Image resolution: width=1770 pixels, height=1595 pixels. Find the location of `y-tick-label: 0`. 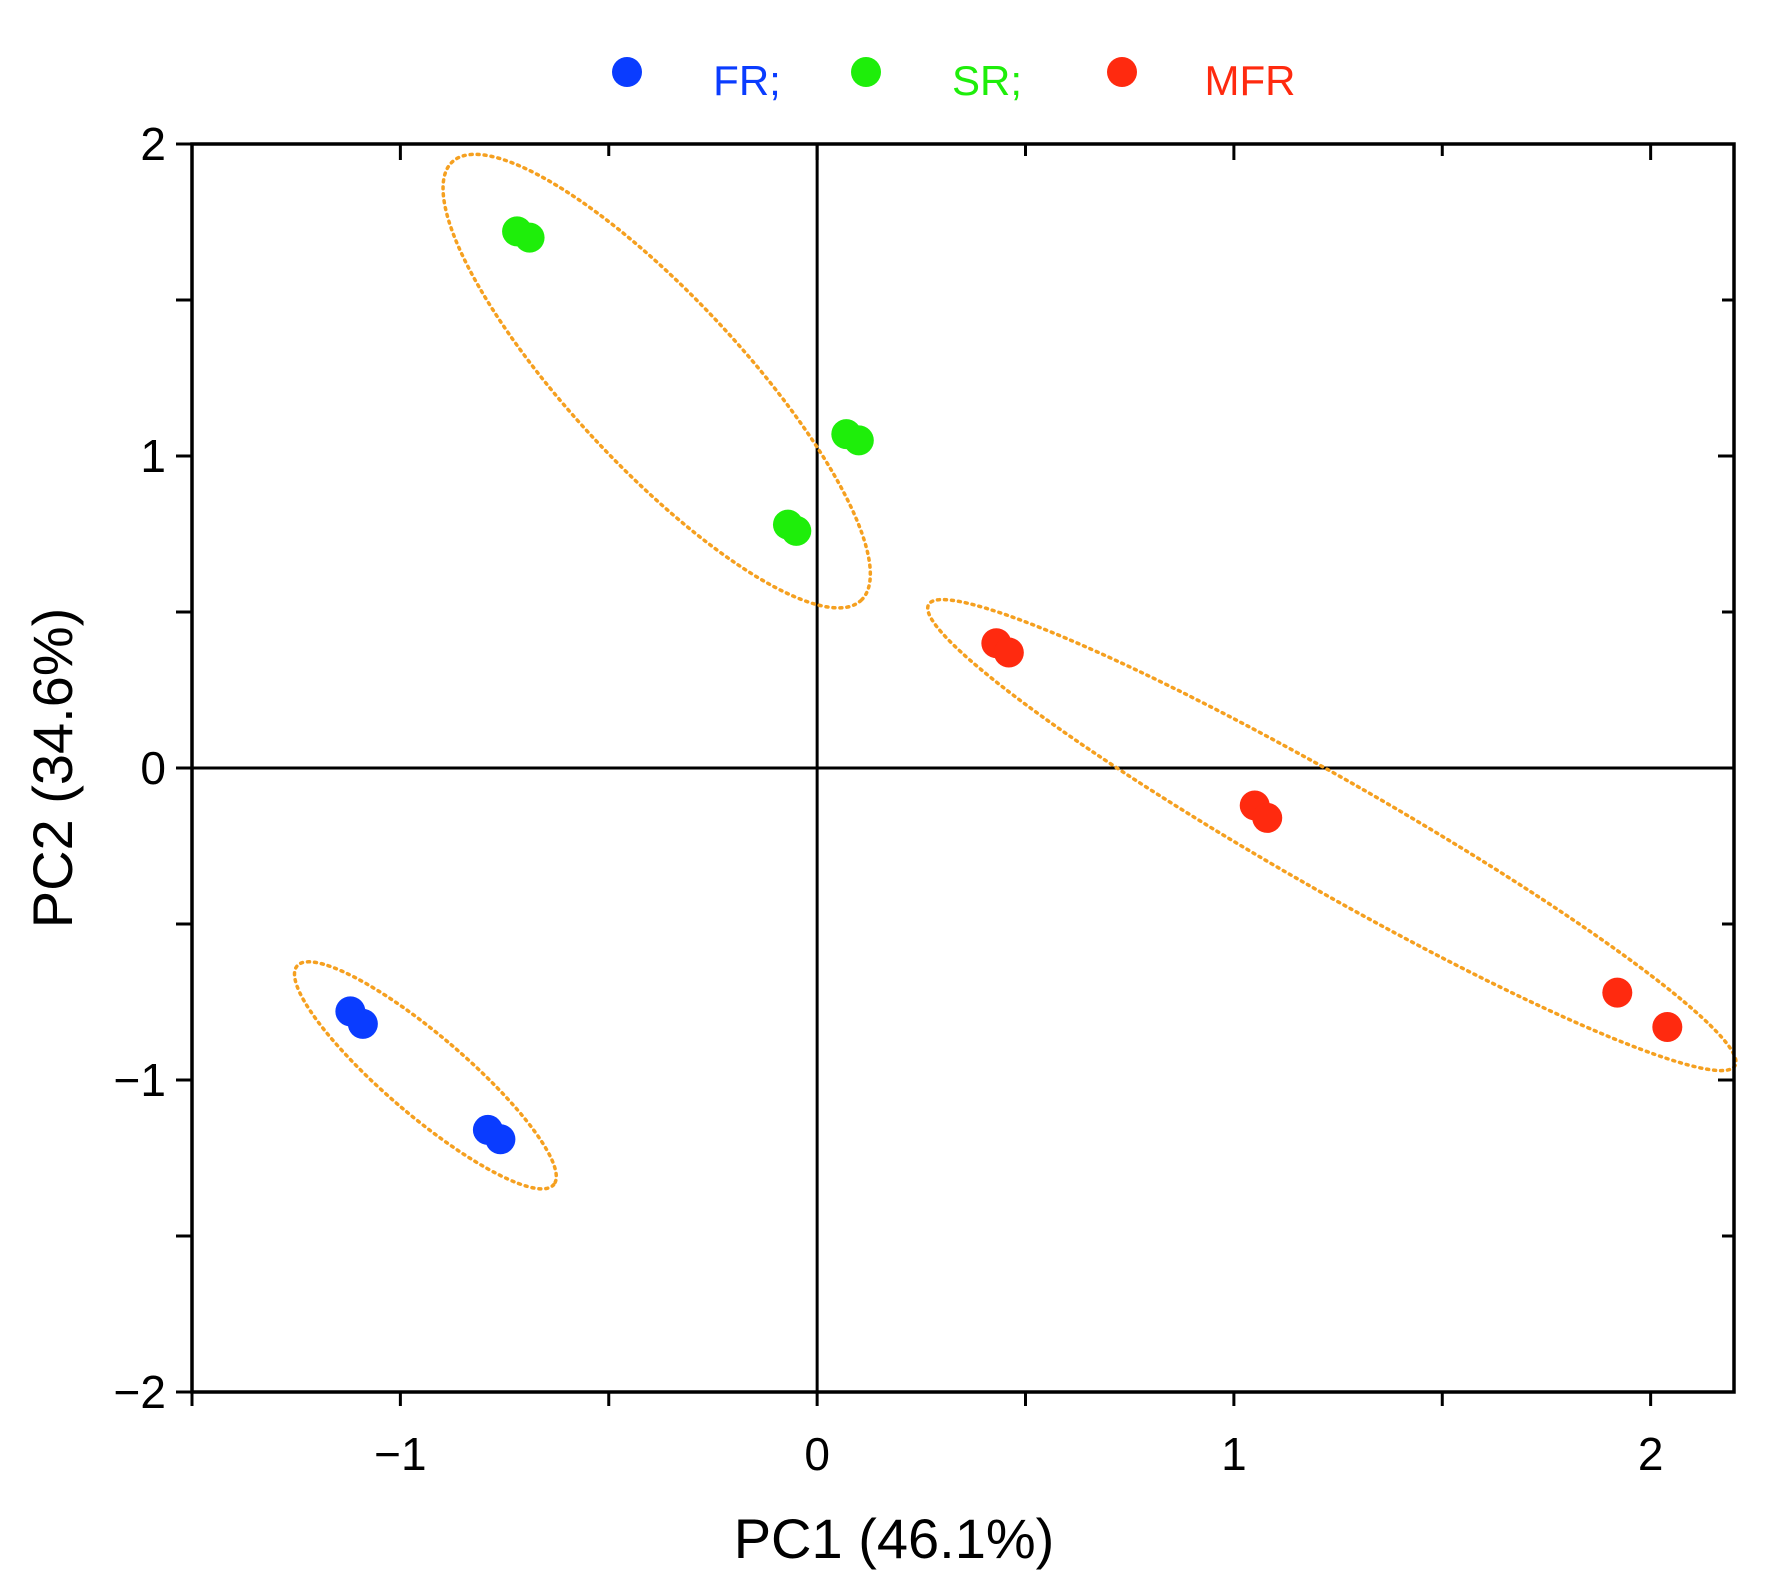

y-tick-label: 0 is located at coordinates (153, 768).